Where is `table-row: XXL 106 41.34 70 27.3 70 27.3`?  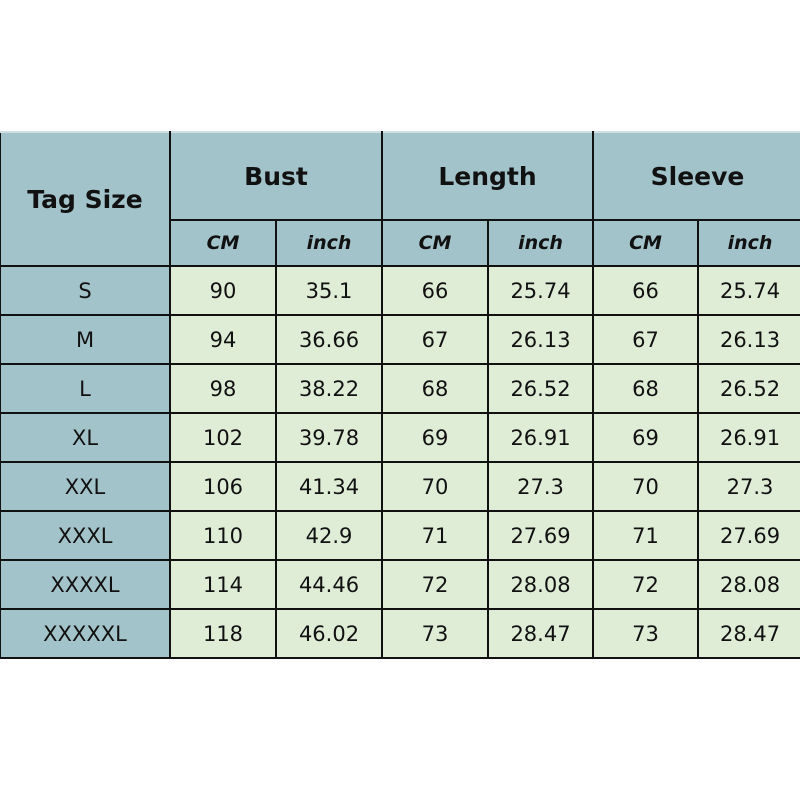 table-row: XXL 106 41.34 70 27.3 70 27.3 is located at coordinates (400, 486).